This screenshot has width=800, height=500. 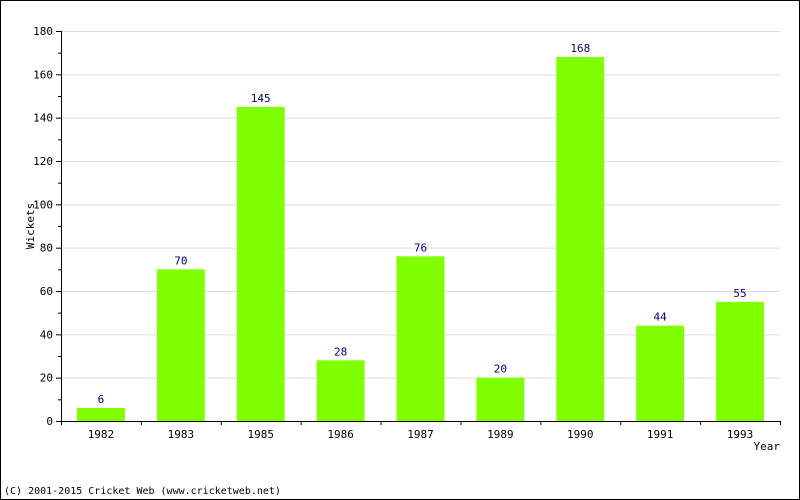 I want to click on data-label: 145, so click(x=261, y=98).